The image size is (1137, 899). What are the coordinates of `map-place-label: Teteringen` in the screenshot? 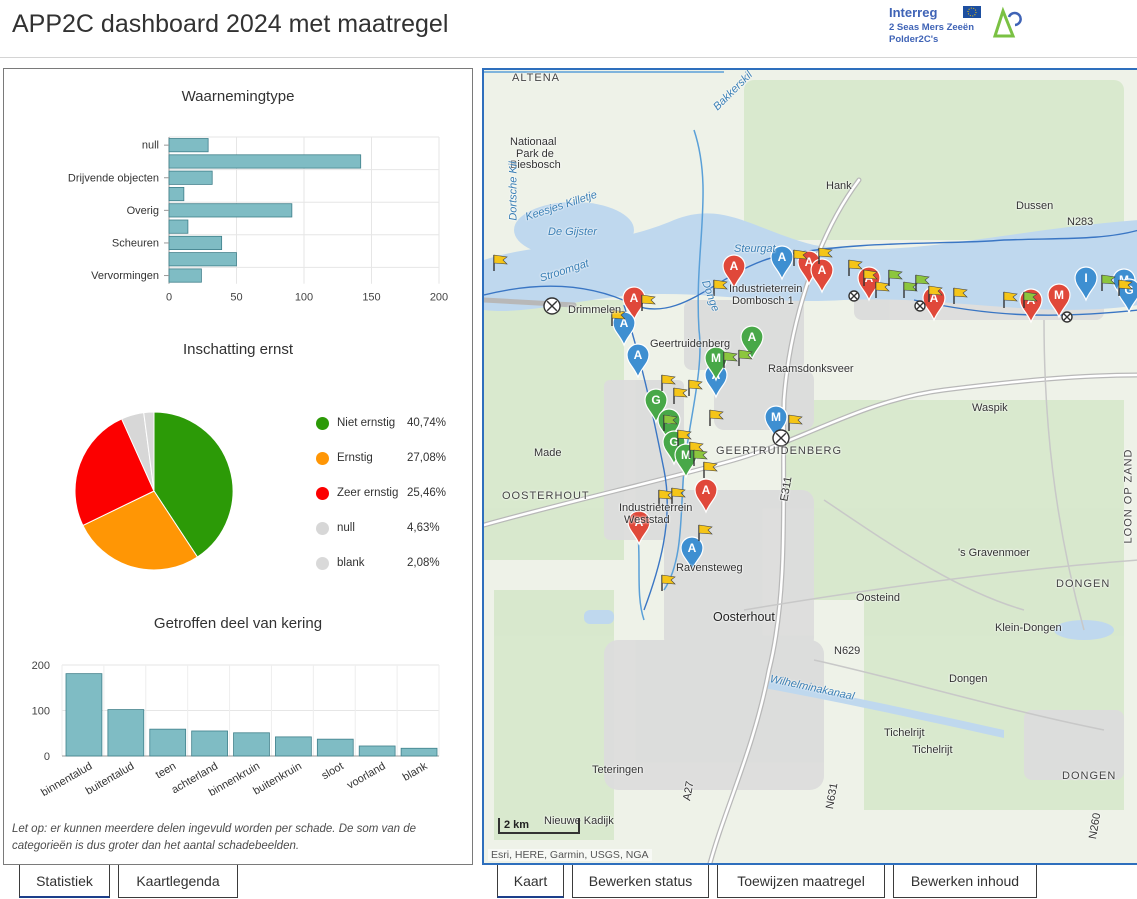 It's located at (618, 770).